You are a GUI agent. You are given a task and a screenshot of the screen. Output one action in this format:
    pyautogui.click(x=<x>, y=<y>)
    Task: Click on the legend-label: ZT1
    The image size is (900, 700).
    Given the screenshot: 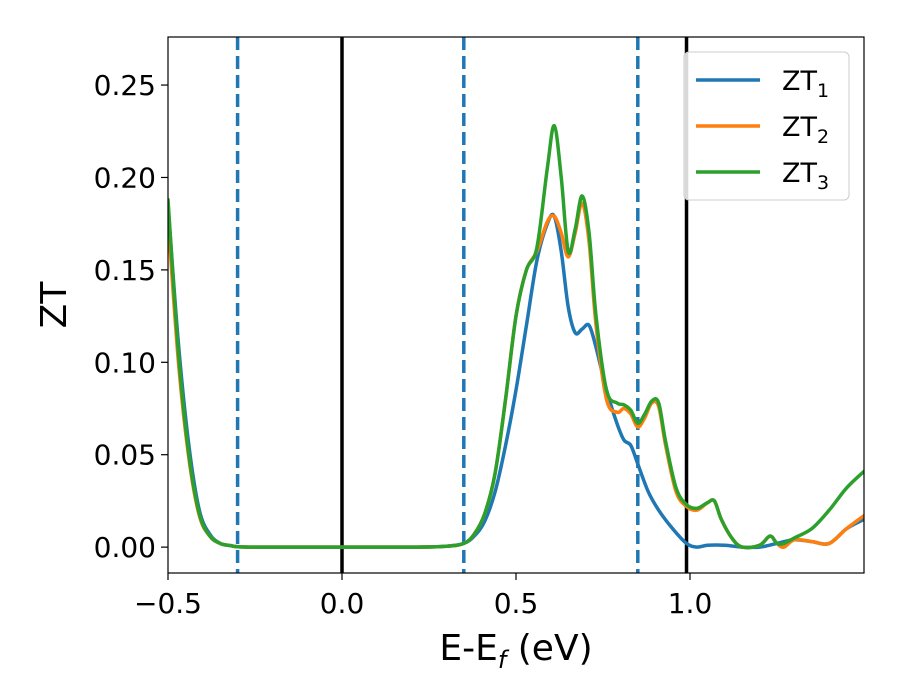 What is the action you would take?
    pyautogui.click(x=805, y=84)
    